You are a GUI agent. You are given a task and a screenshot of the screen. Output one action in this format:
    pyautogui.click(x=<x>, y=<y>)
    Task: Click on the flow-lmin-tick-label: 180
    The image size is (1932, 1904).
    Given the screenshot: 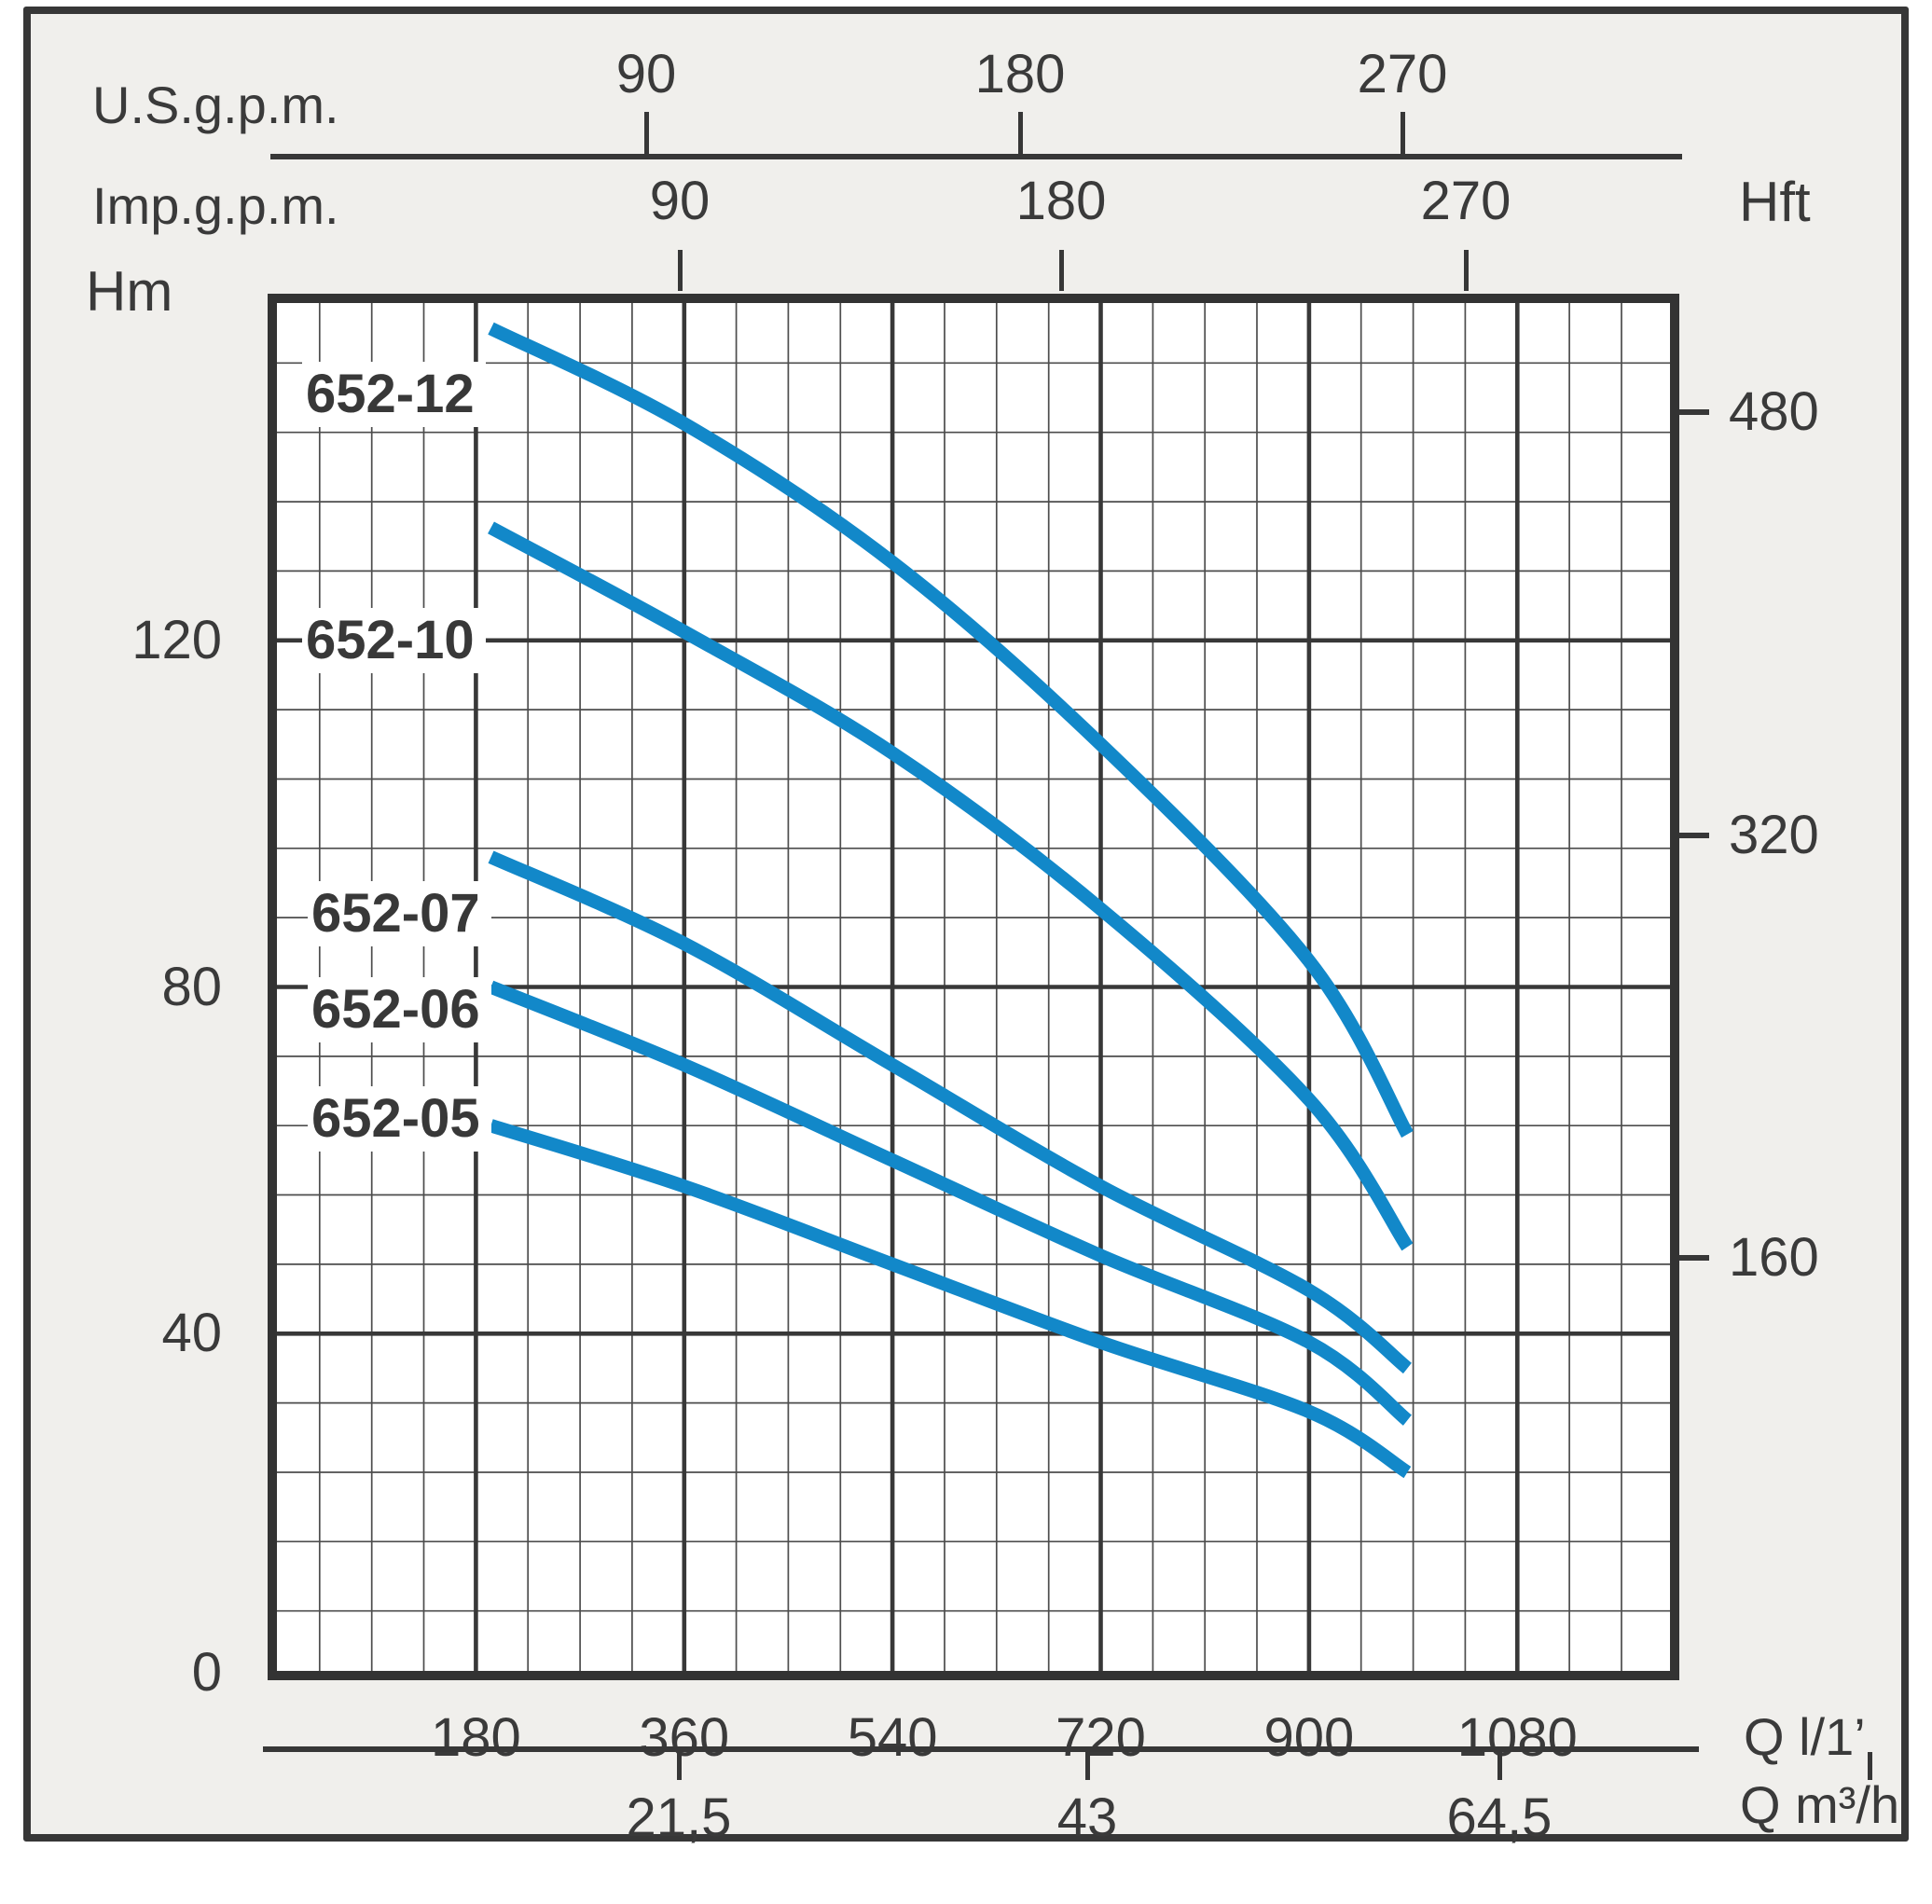 What is the action you would take?
    pyautogui.click(x=476, y=1737)
    